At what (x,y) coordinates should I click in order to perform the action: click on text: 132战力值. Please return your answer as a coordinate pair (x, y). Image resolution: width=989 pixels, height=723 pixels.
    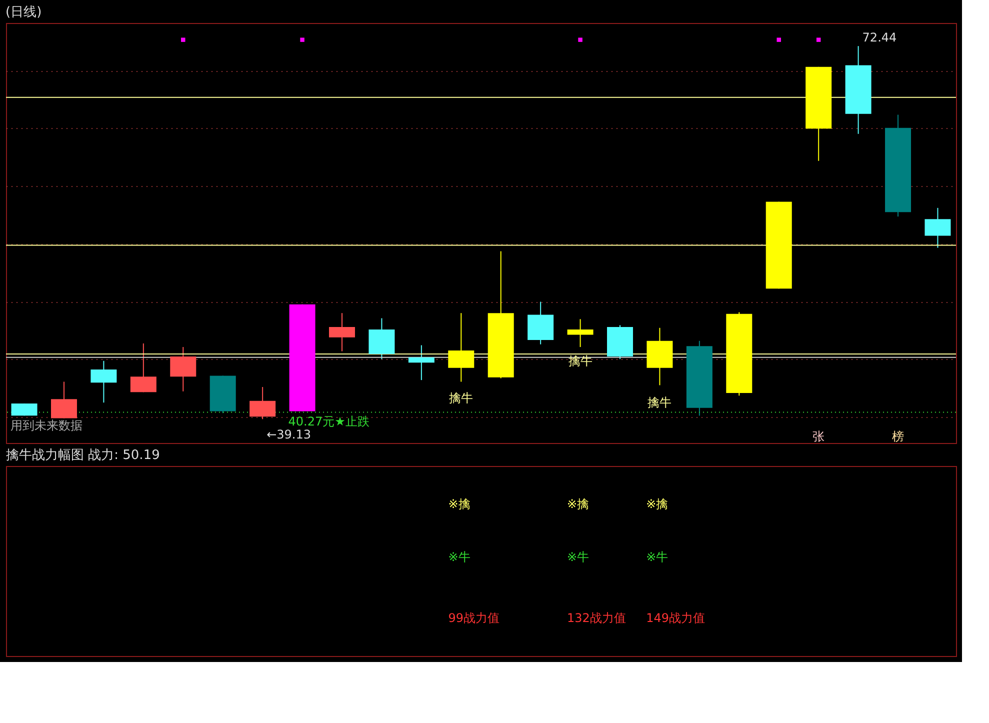
    Looking at the image, I should click on (596, 618).